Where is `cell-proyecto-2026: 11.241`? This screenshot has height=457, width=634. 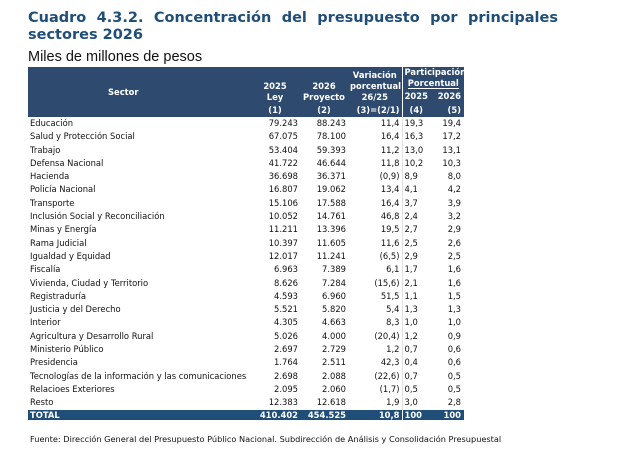 cell-proyecto-2026: 11.241 is located at coordinates (331, 255).